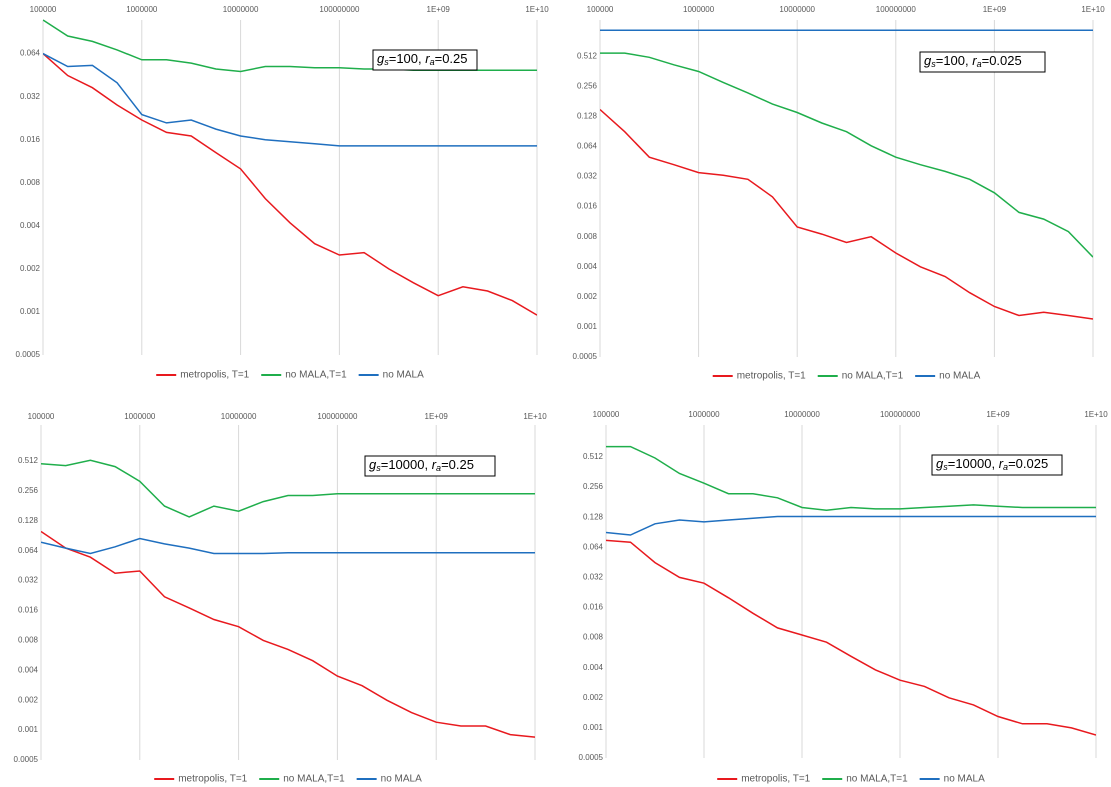 The height and width of the screenshot is (787, 1111). I want to click on annotation-part: =0.025, so click(1002, 60).